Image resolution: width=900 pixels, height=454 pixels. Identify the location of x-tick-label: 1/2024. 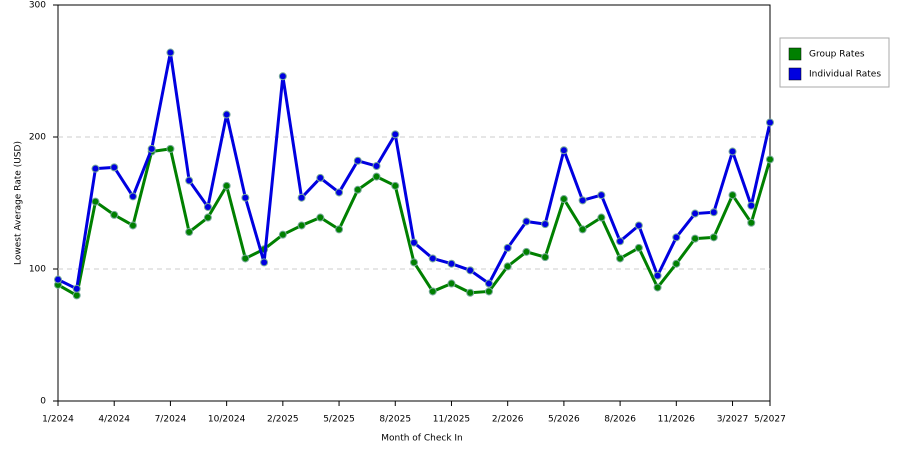
(58, 420).